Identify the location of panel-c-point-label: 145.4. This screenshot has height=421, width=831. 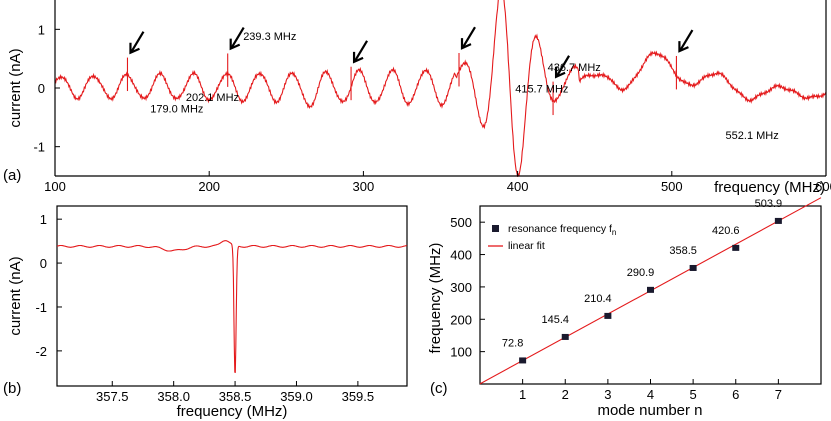
(555, 320).